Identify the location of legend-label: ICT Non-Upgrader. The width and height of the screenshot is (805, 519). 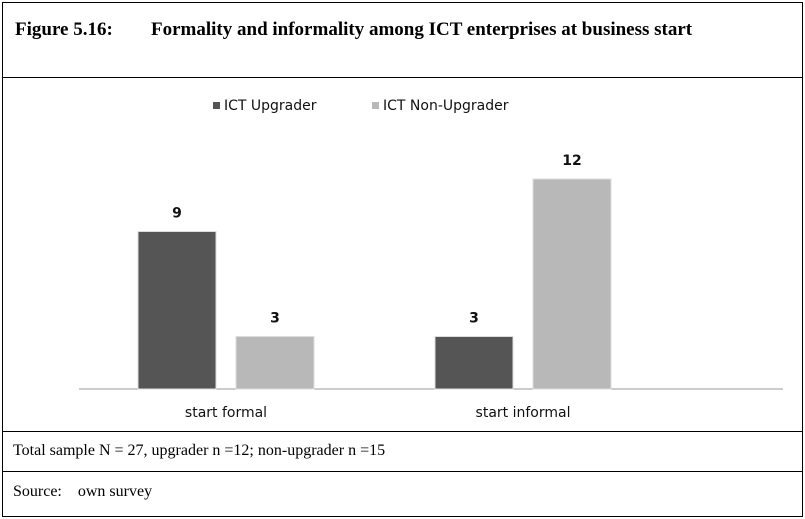
(446, 106).